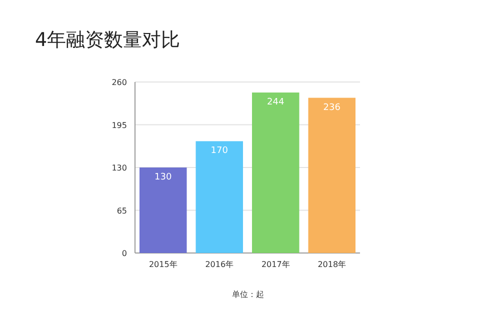 Image resolution: width=500 pixels, height=333 pixels. I want to click on x-tick-label: 2017年, so click(275, 264).